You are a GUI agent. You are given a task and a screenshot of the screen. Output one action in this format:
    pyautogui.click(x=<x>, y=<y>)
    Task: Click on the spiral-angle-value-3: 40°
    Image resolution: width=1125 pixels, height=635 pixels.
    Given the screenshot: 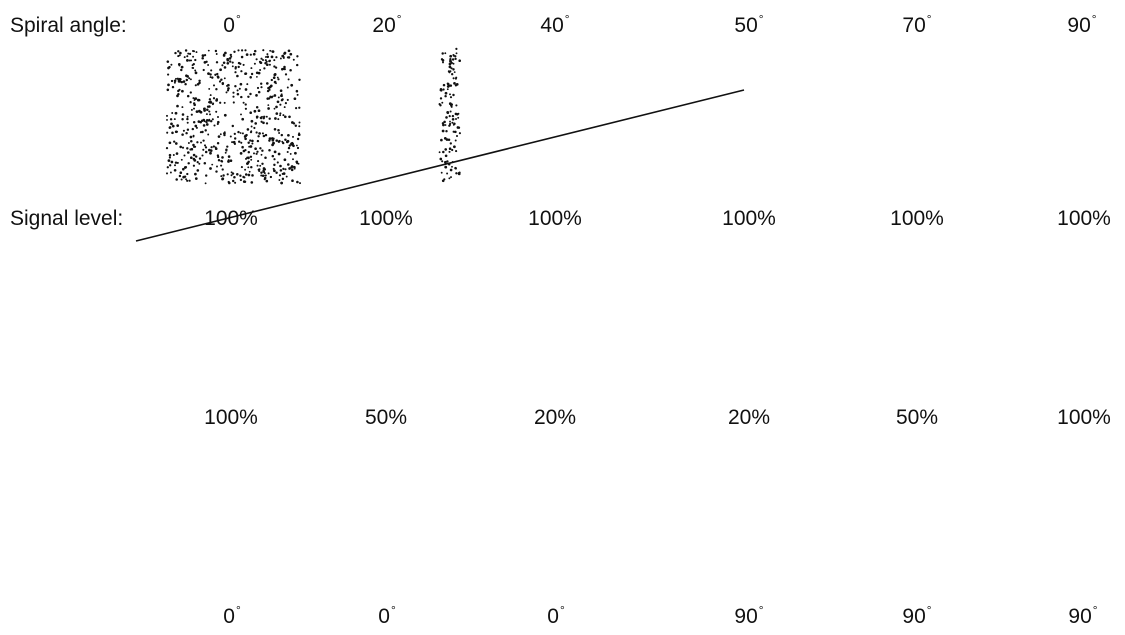 What is the action you would take?
    pyautogui.click(x=555, y=24)
    